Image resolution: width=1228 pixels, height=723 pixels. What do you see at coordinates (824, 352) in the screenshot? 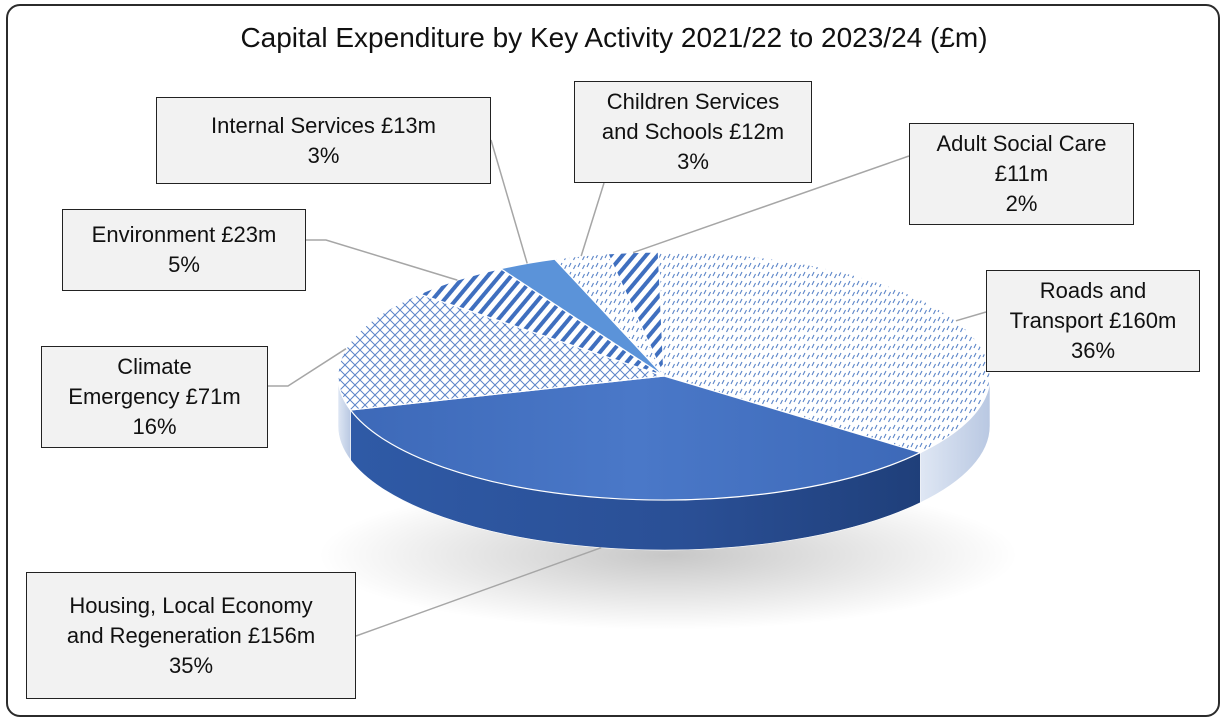
I see `pie-slice-roads` at bounding box center [824, 352].